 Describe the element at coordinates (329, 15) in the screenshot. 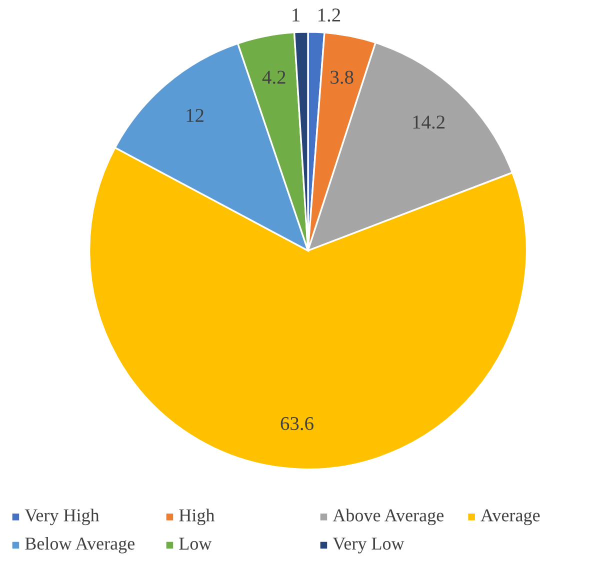

I see `data-label: 1.2` at that location.